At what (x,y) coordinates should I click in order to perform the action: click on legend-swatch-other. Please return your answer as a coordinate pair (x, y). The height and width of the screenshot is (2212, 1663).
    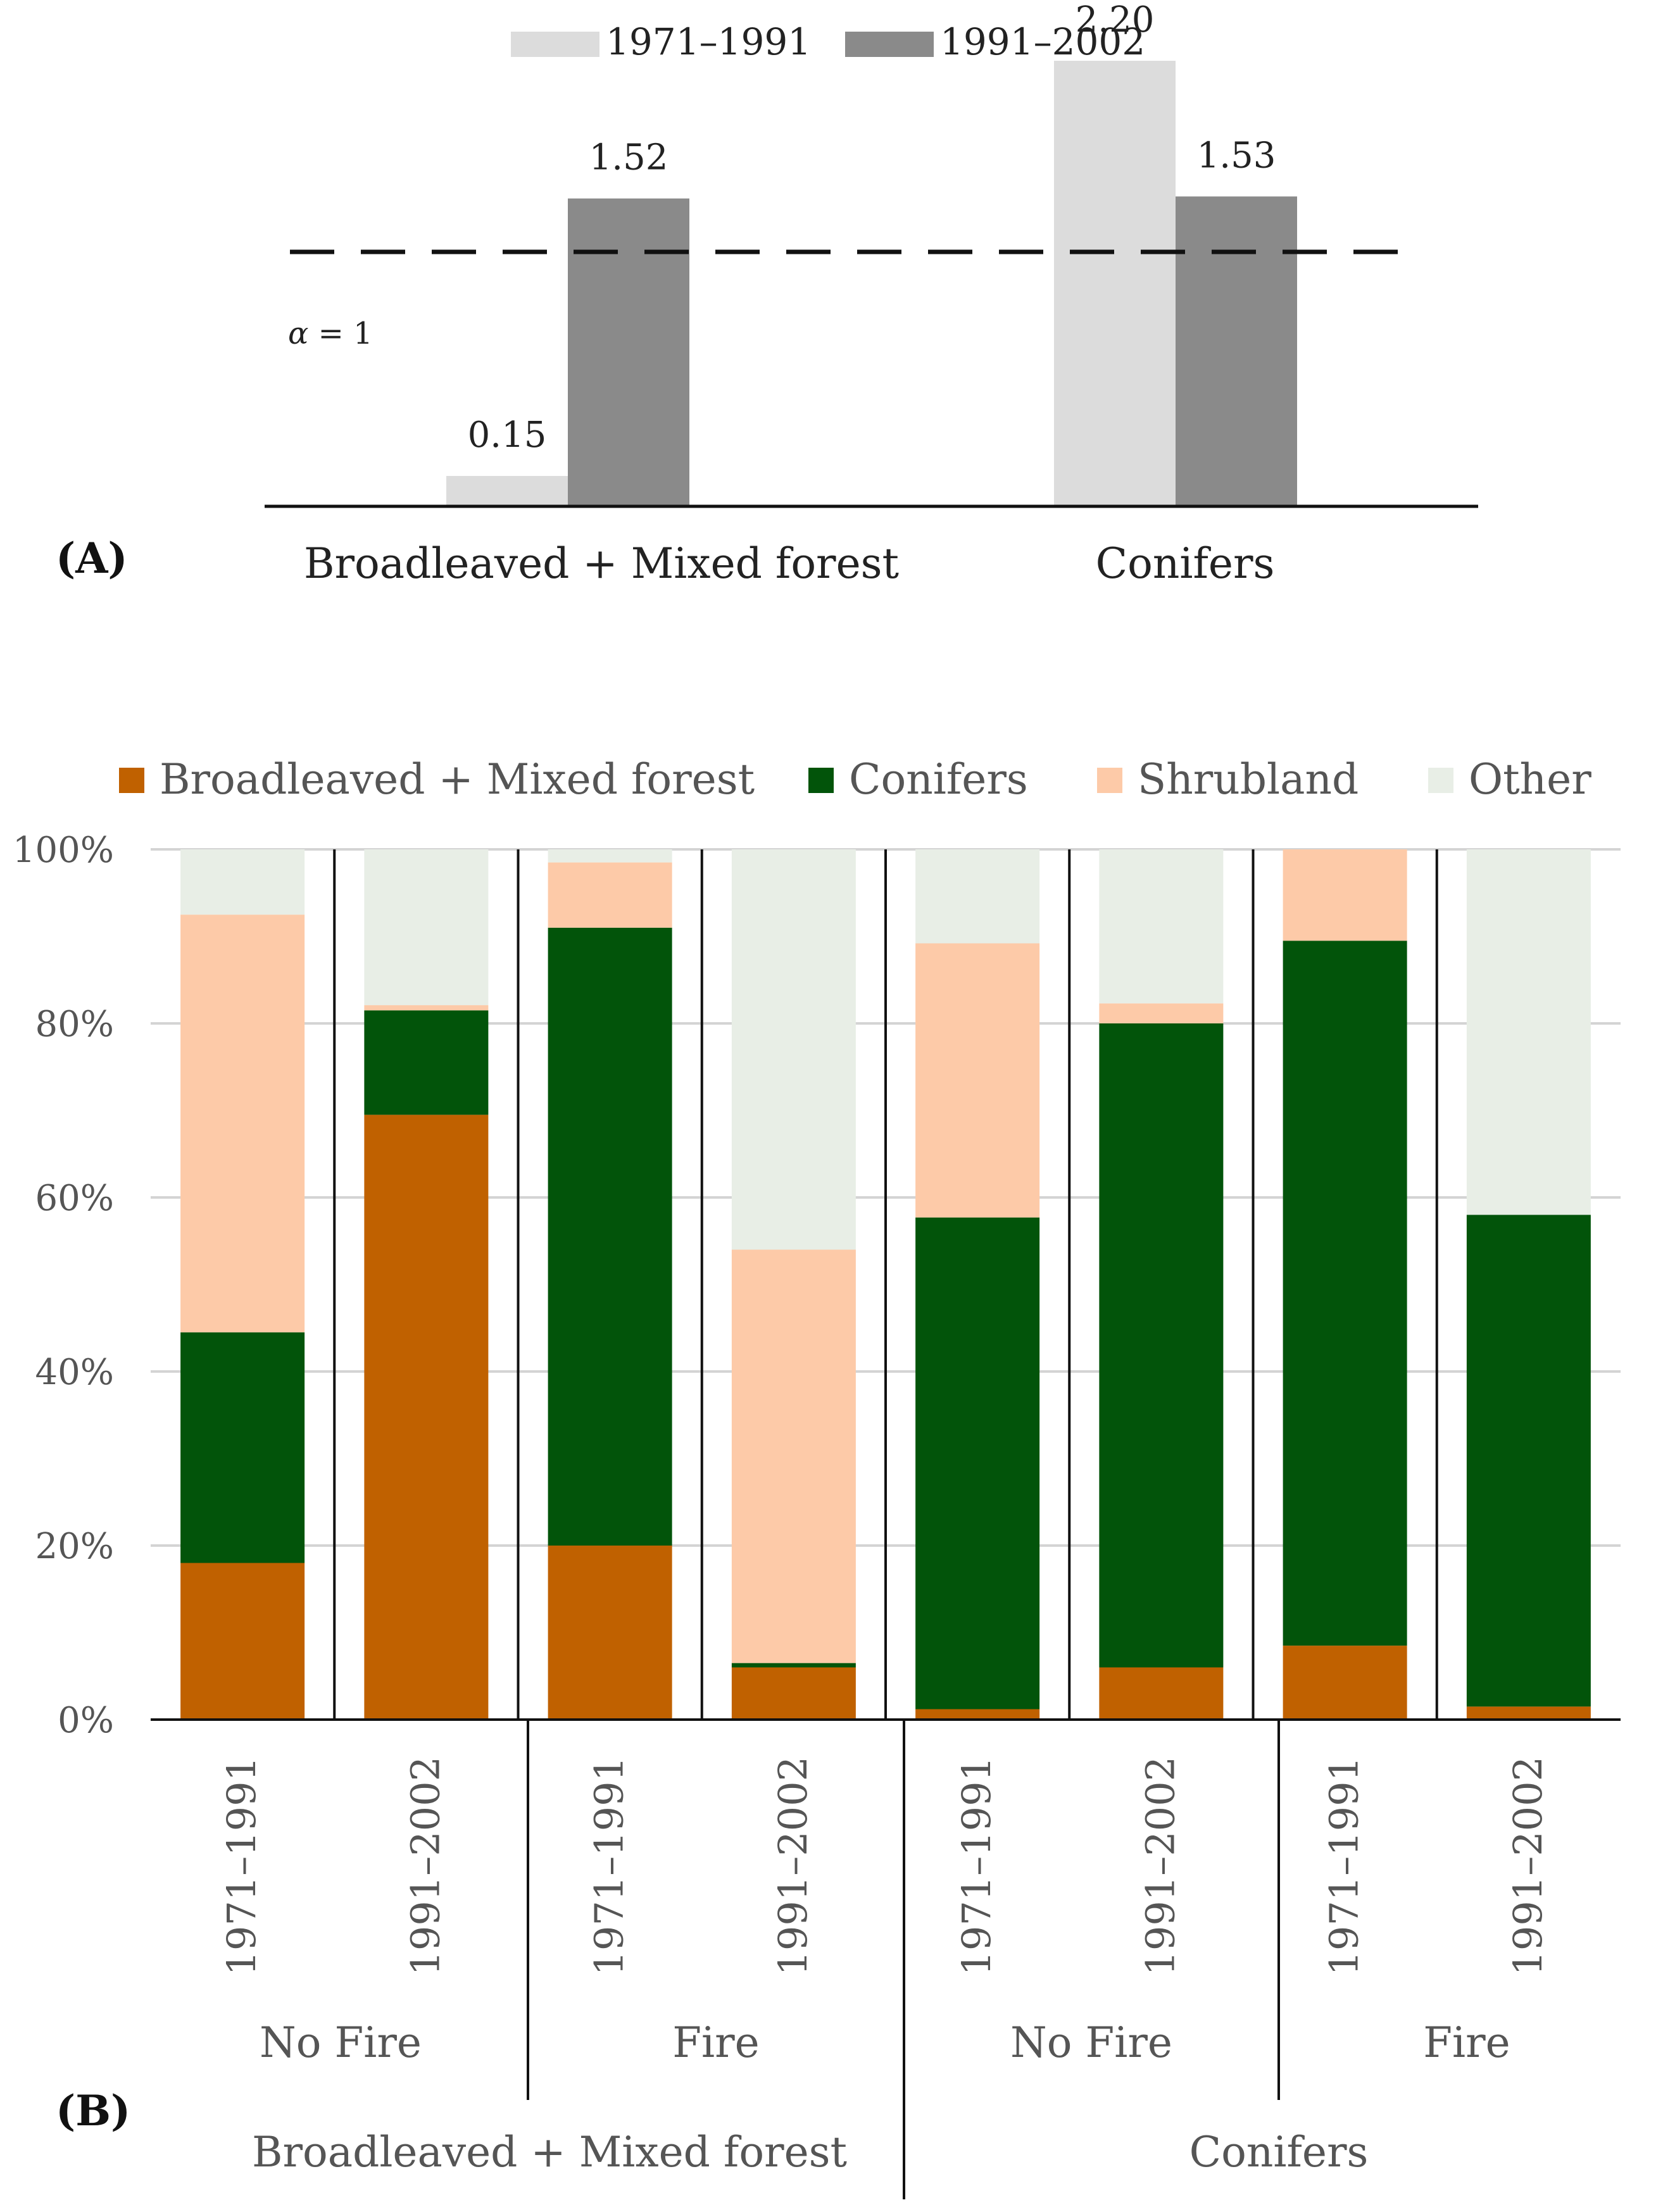
    Looking at the image, I should click on (1441, 781).